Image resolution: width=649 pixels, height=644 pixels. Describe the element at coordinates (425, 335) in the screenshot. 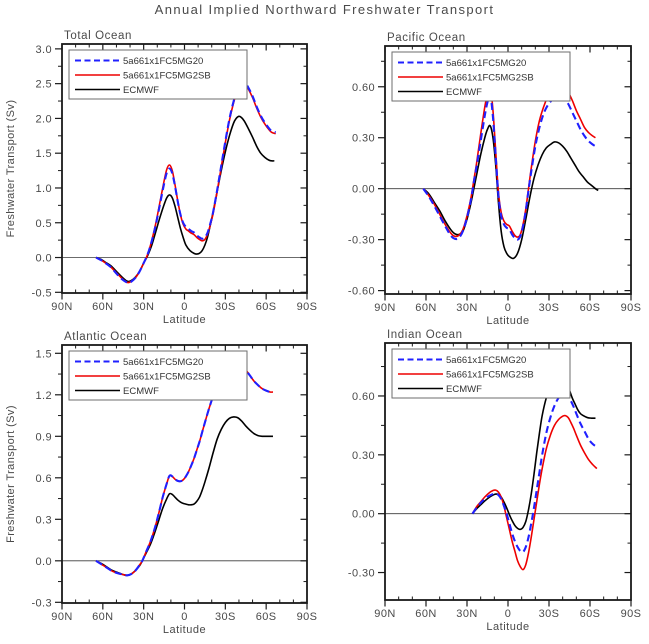

I see `panel-title: Indian Ocean` at that location.